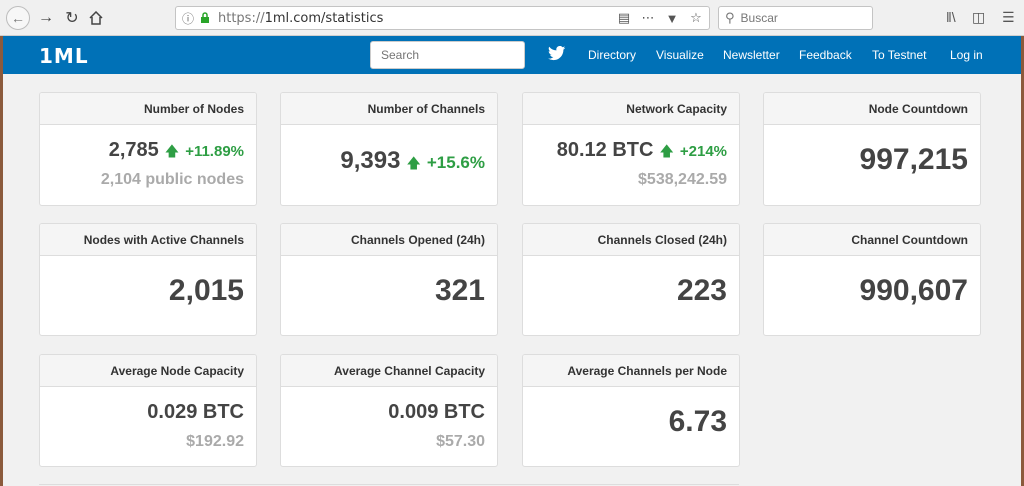 This screenshot has height=486, width=1024. I want to click on card-number-of-channels: Number of Channels 9,393 🡅 +15.6%, so click(389, 149).